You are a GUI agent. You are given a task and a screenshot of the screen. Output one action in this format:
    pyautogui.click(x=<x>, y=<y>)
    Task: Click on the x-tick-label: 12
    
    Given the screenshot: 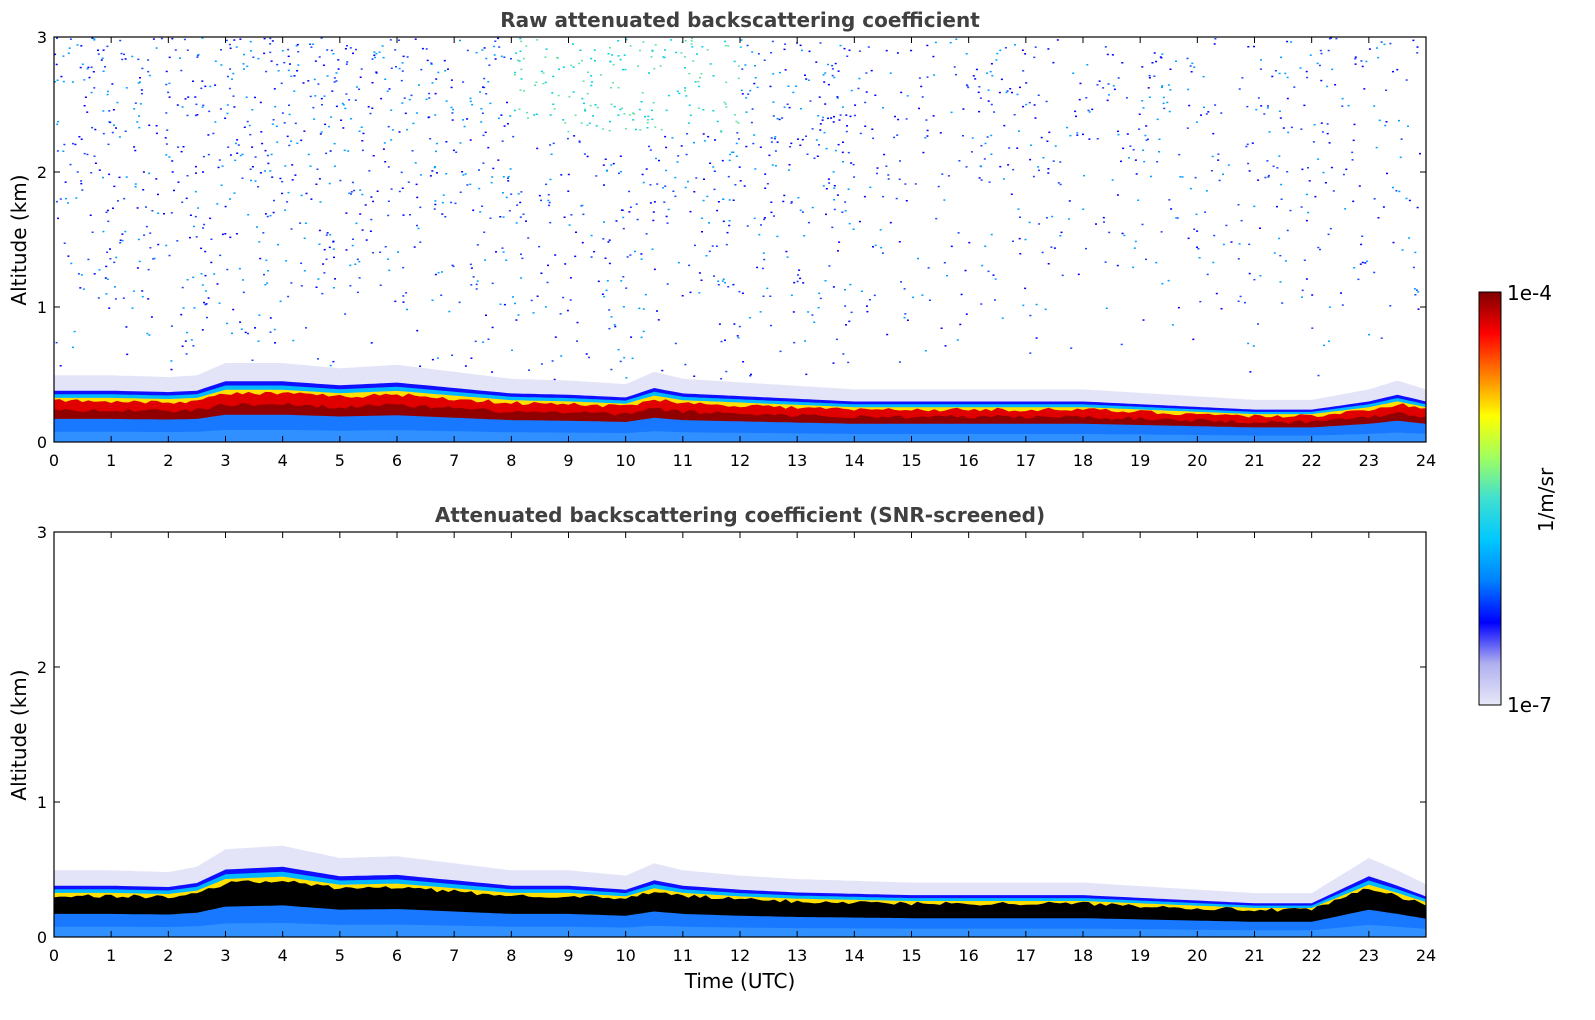 What is the action you would take?
    pyautogui.click(x=740, y=460)
    